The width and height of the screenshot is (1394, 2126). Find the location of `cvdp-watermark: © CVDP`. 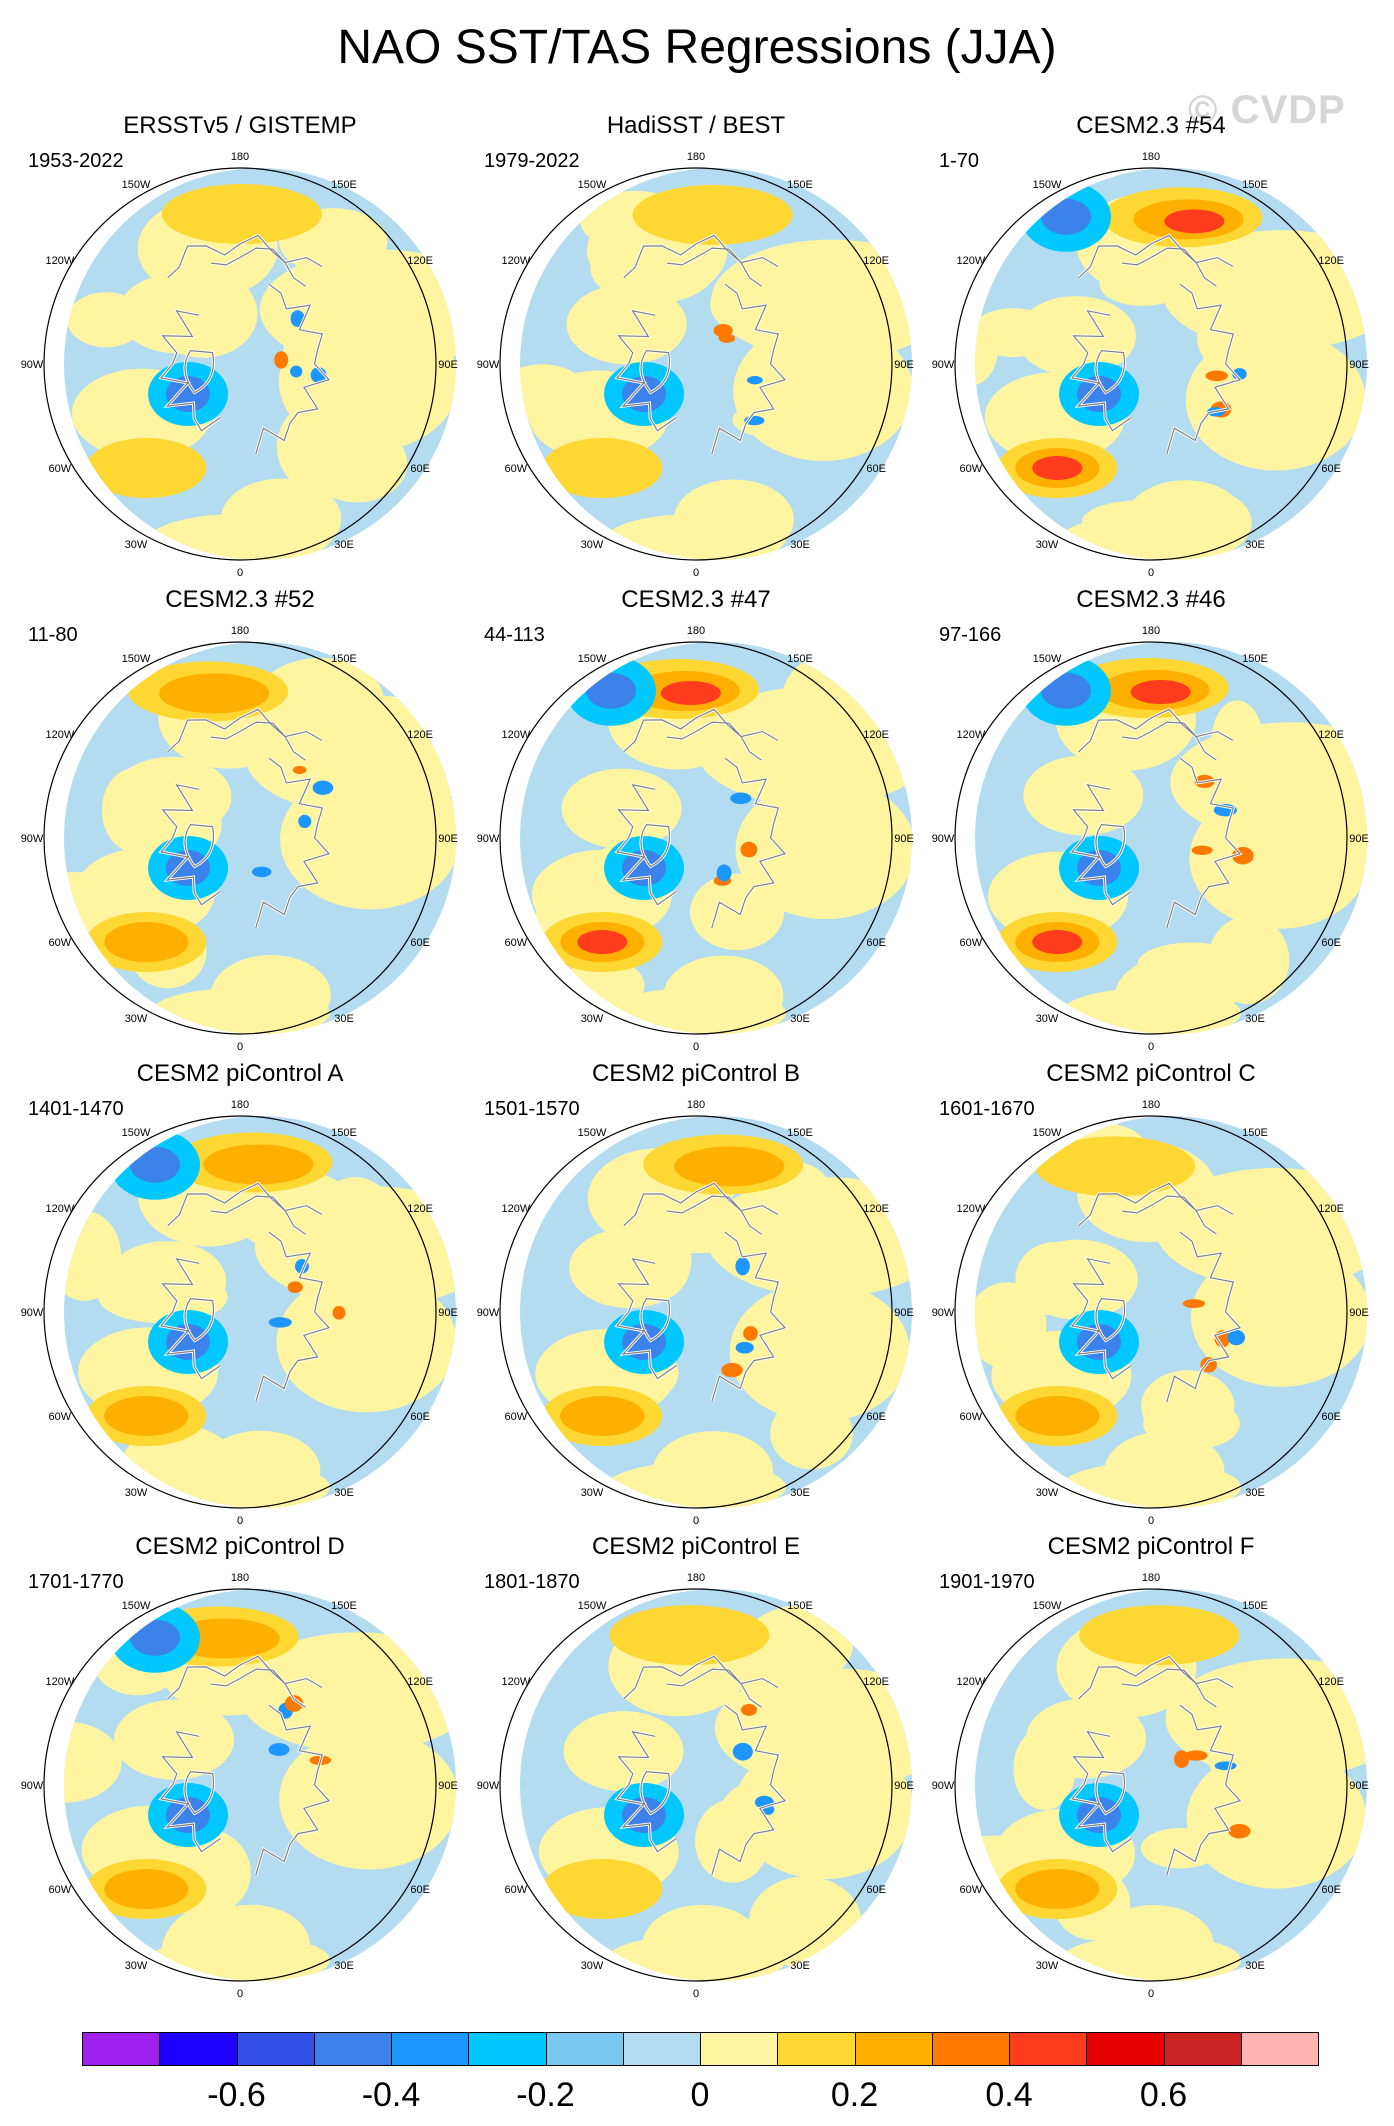

cvdp-watermark: © CVDP is located at coordinates (1267, 110).